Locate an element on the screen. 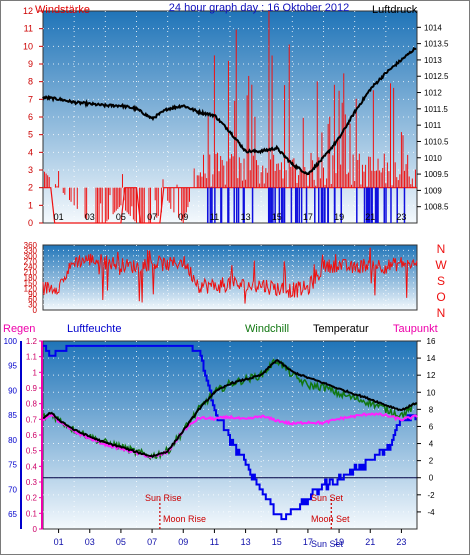  hour-tick-label-bottom: 05 is located at coordinates (121, 542).